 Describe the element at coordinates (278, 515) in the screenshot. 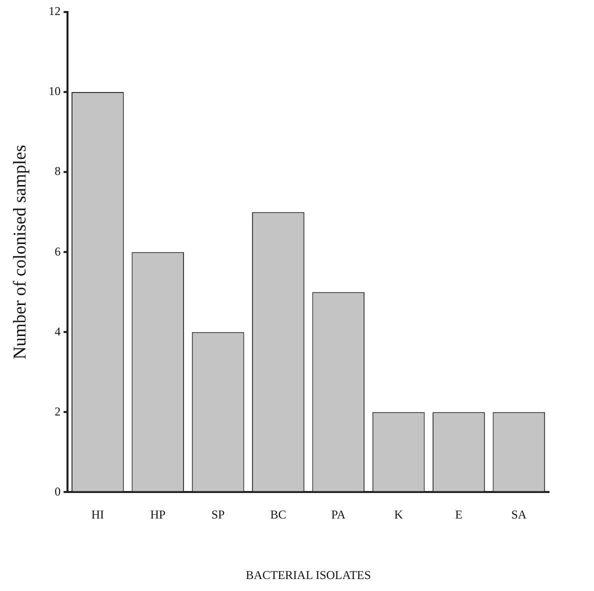

I see `x-tick-label: BC` at that location.